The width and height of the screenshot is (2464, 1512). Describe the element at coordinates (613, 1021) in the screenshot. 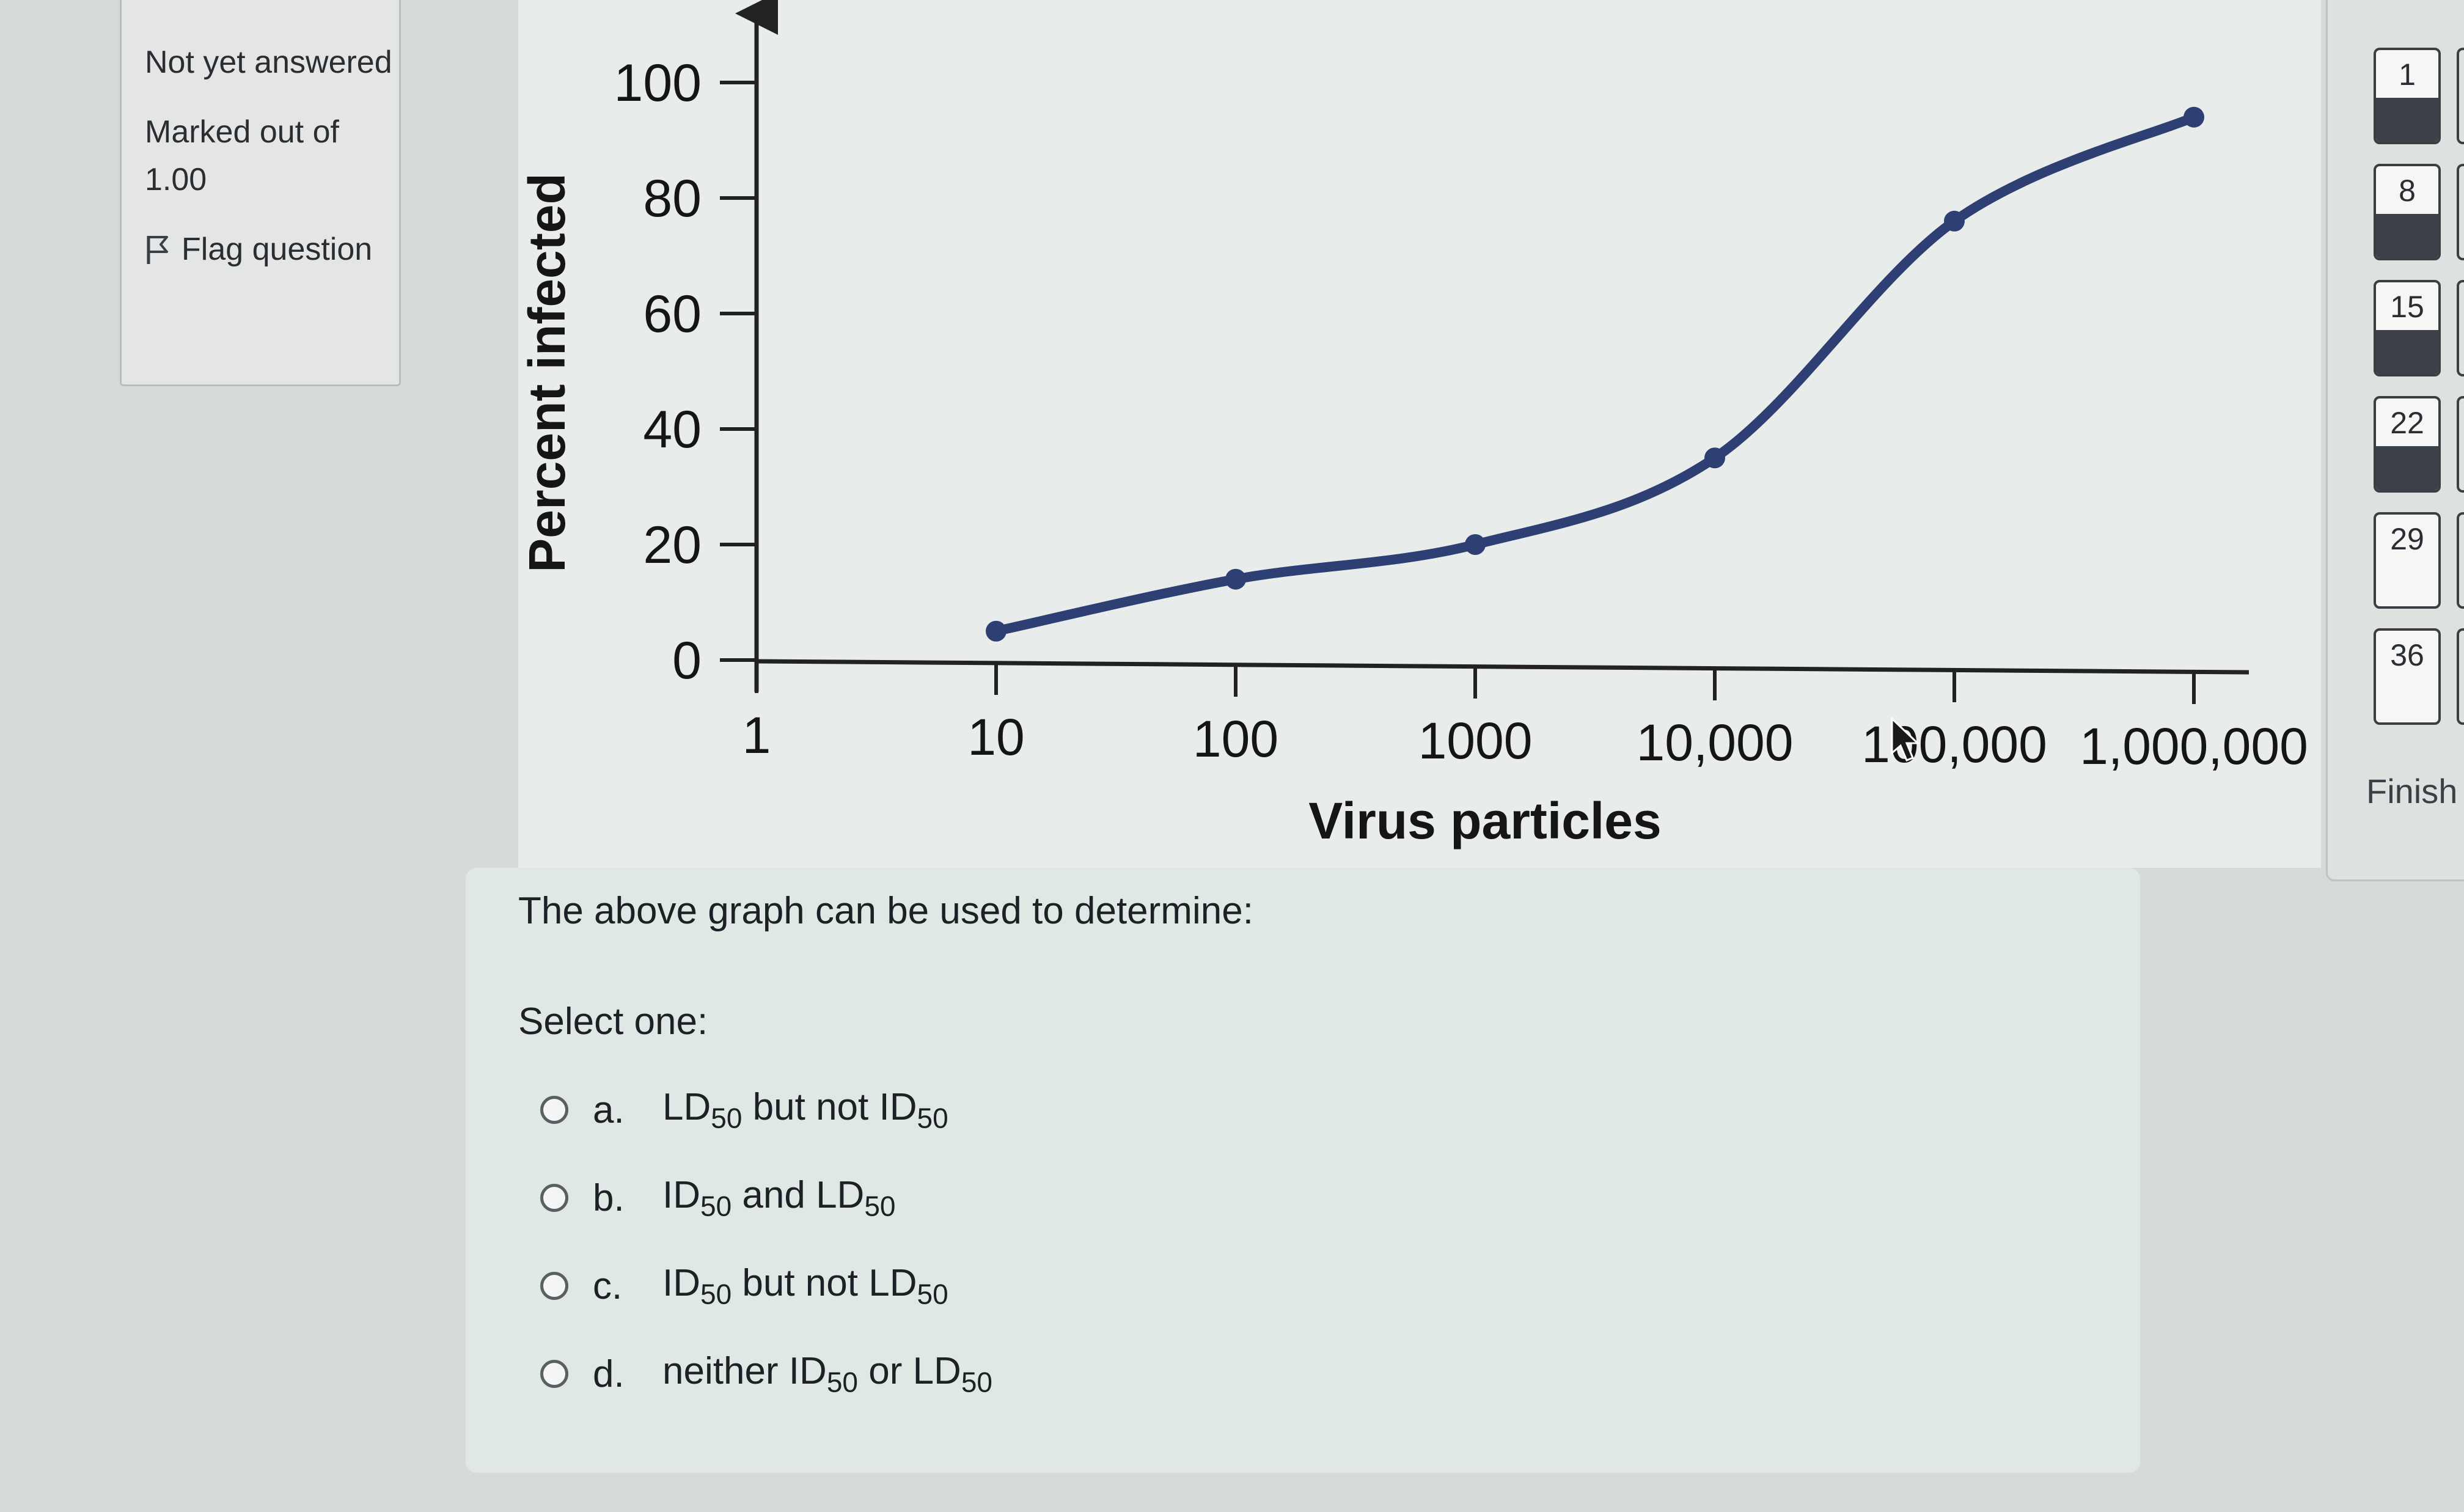

I see `select-one-label: Select one:` at that location.